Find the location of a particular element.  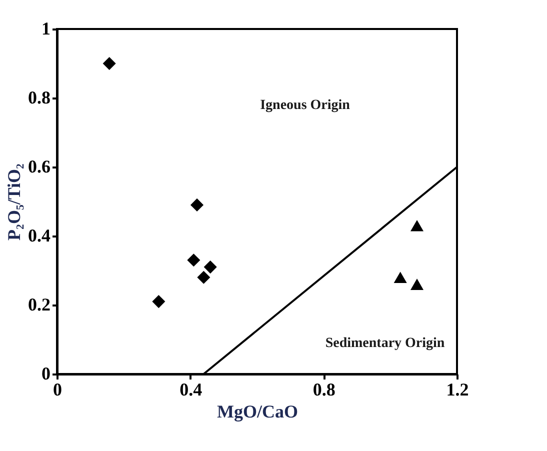

y-axis-title: P₂O₅/TiO₂ is located at coordinates (14, 202).